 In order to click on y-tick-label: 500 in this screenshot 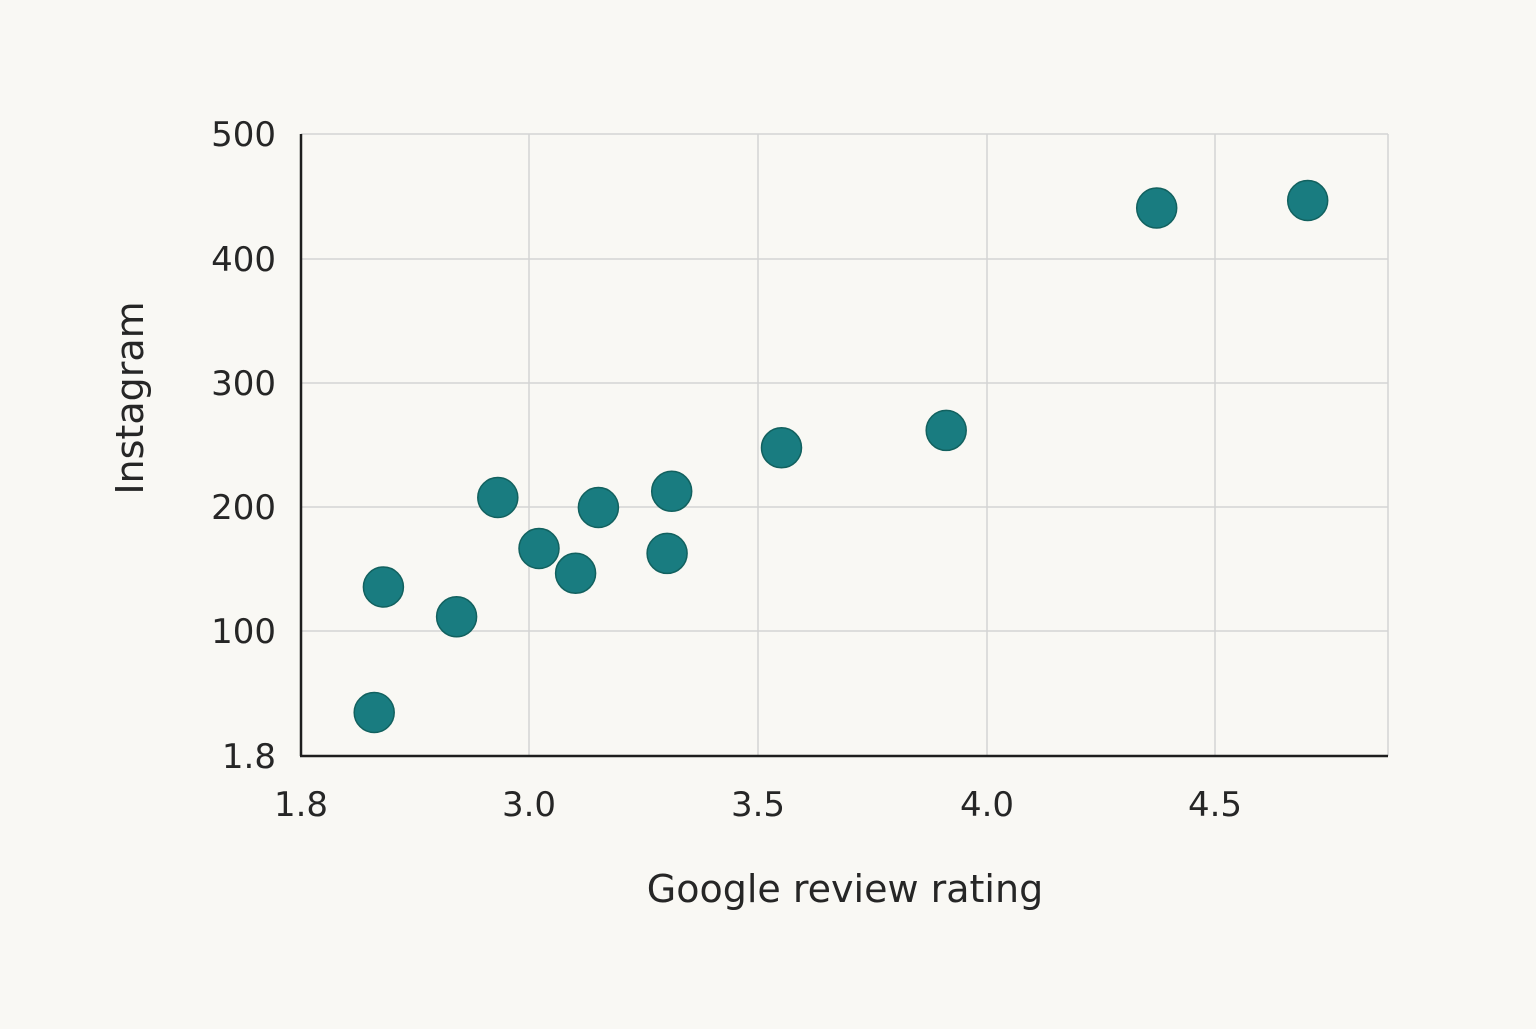, I will do `click(243, 135)`.